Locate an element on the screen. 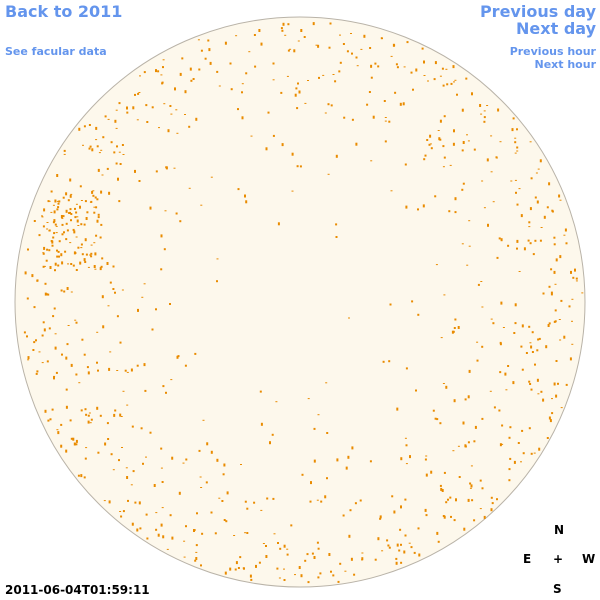  next-hour-link: Next hour is located at coordinates (565, 64).